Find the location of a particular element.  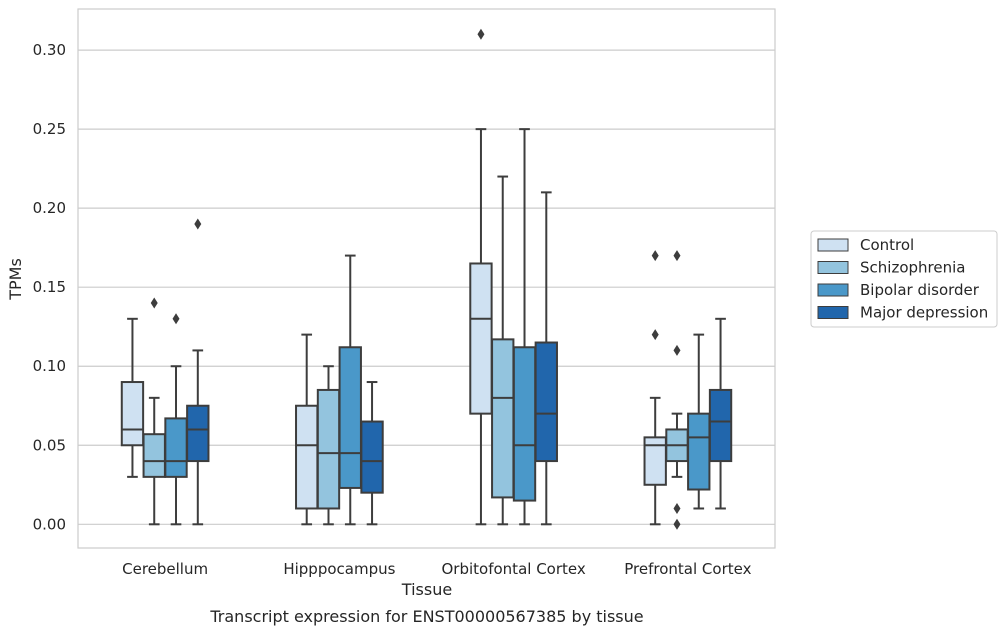

x-tick-label: Hipppocampus is located at coordinates (339, 569).